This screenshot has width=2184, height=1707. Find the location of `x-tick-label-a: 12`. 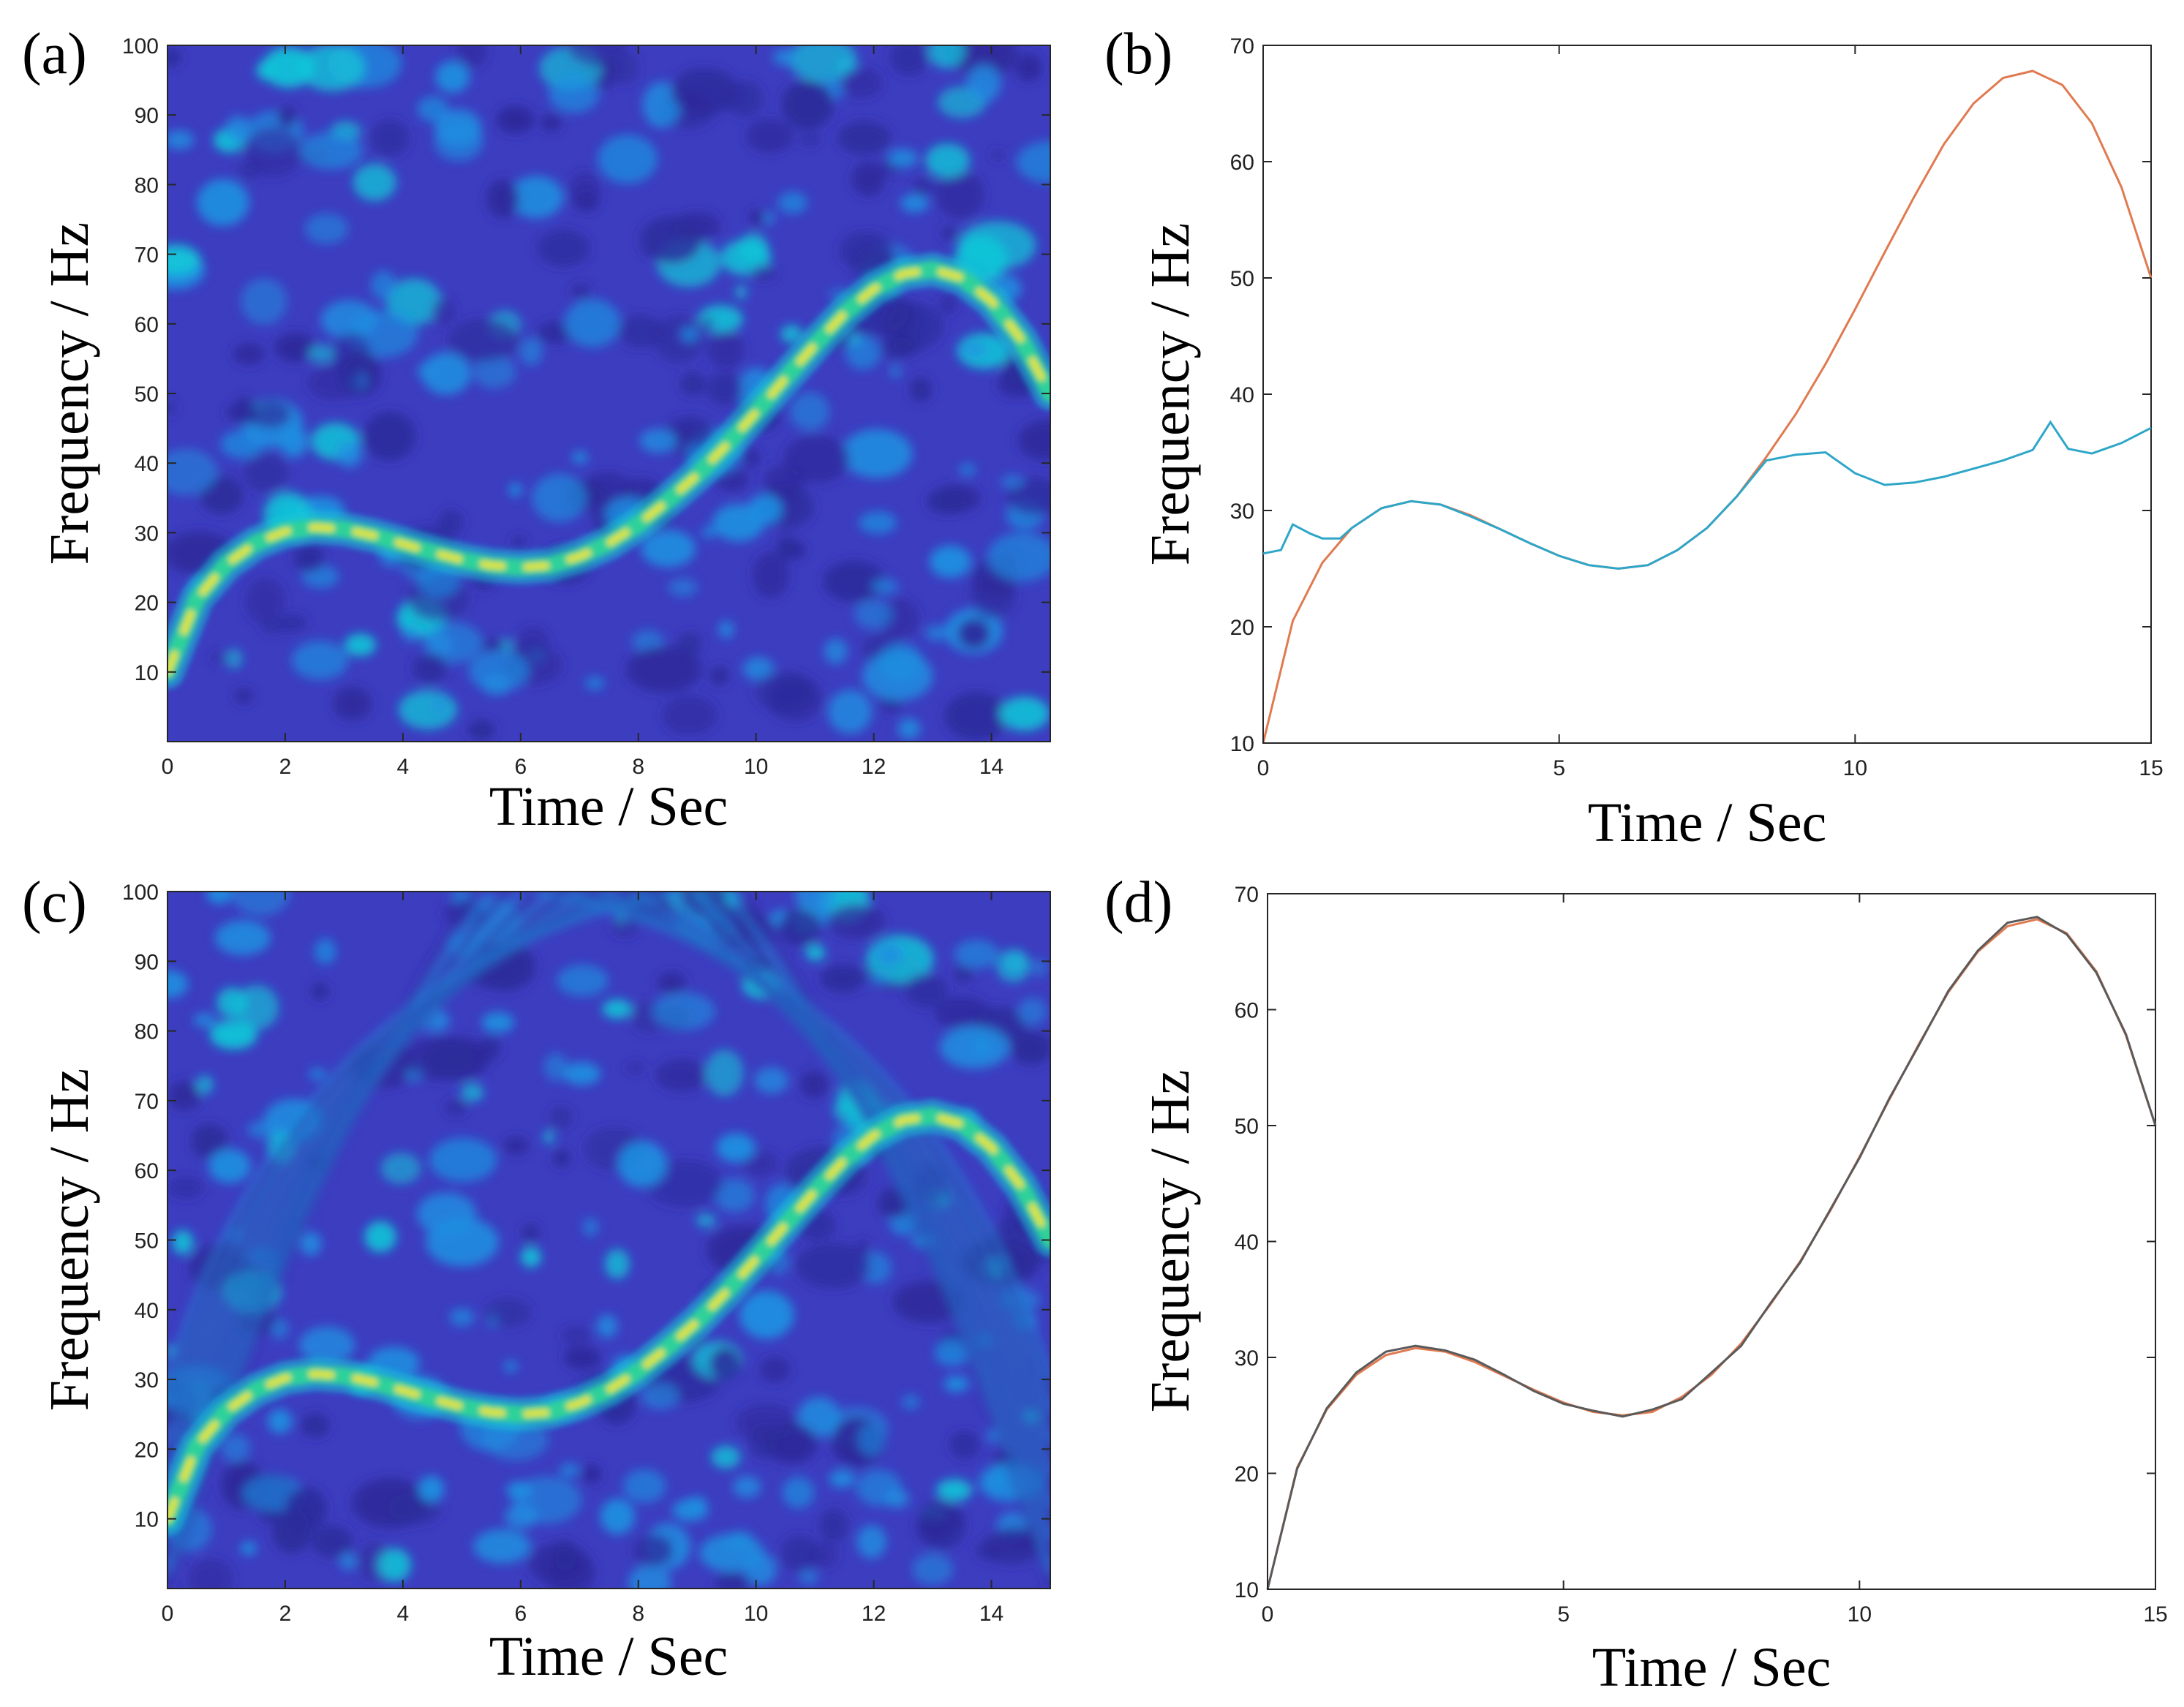

x-tick-label-a: 12 is located at coordinates (874, 767).